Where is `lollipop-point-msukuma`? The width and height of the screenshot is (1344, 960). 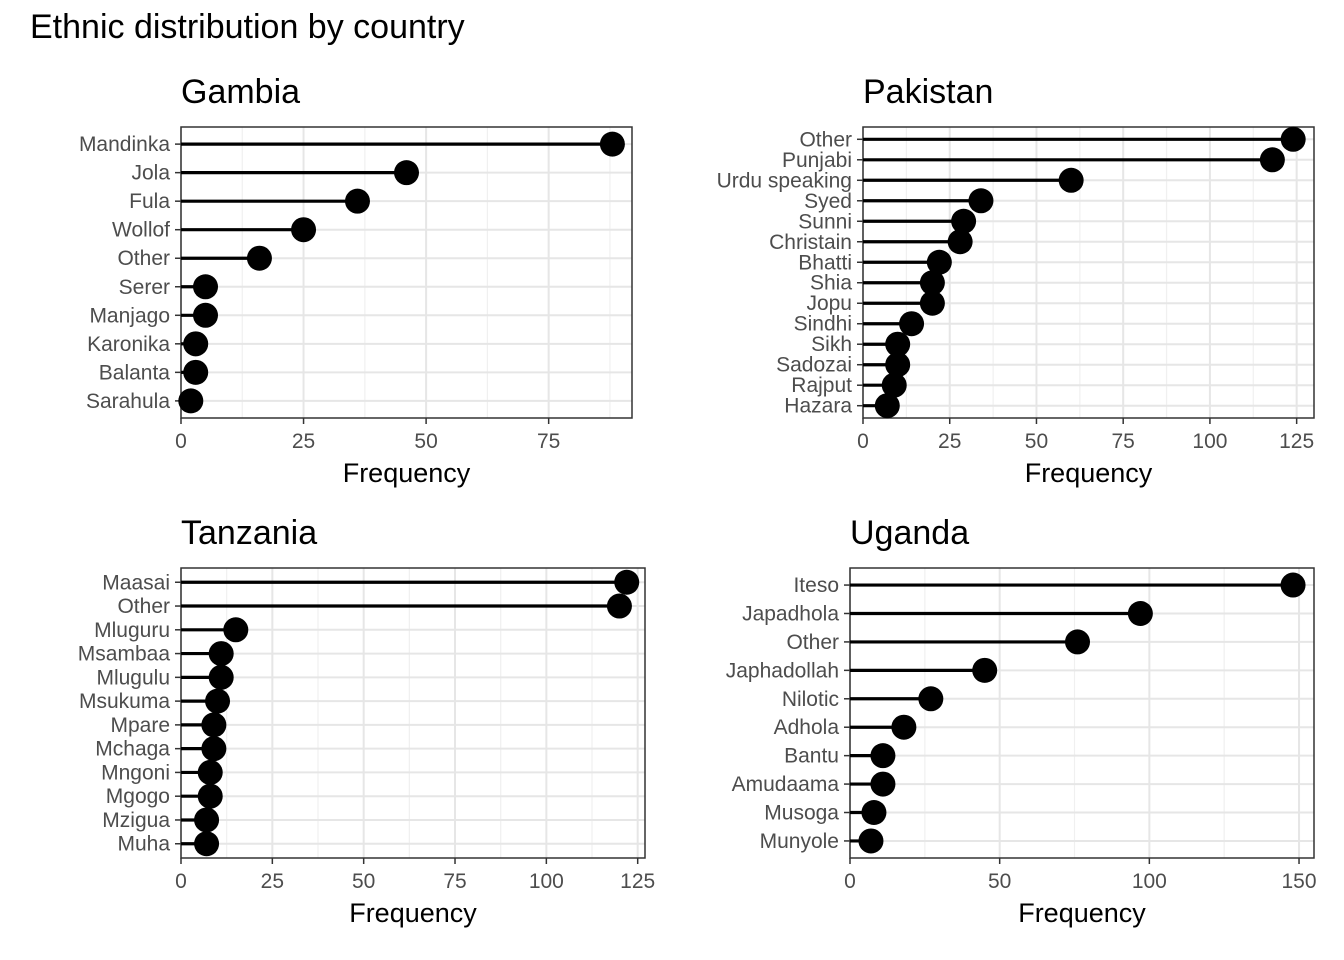
lollipop-point-msukuma is located at coordinates (218, 701).